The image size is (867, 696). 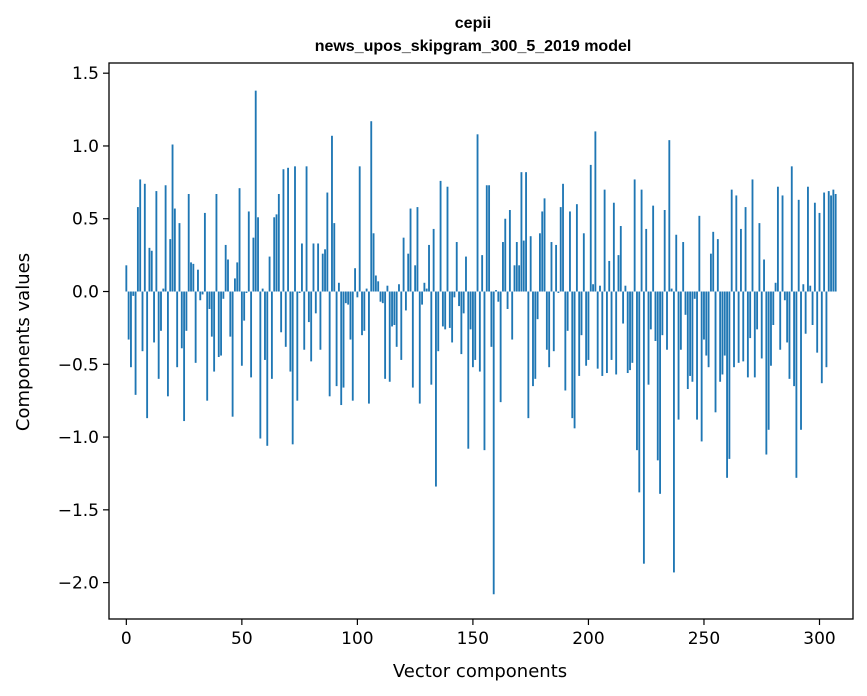 What do you see at coordinates (85, 293) in the screenshot?
I see `y-tick-label-4: 0.0` at bounding box center [85, 293].